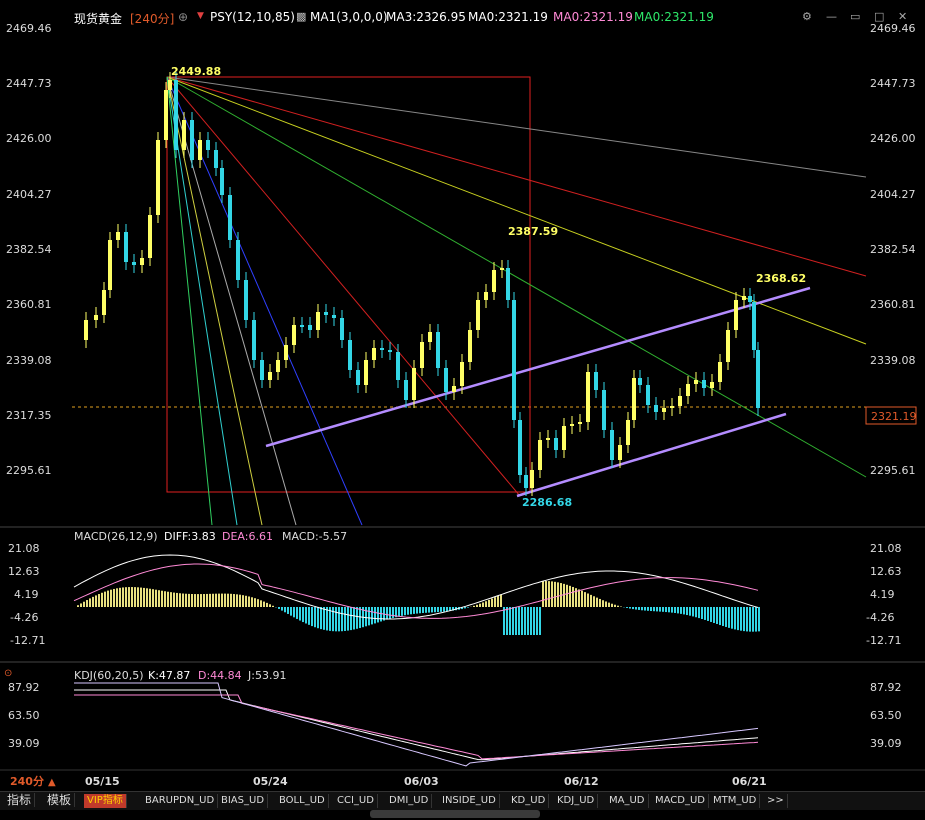 The width and height of the screenshot is (925, 820). I want to click on channel-lower-line, so click(651, 455).